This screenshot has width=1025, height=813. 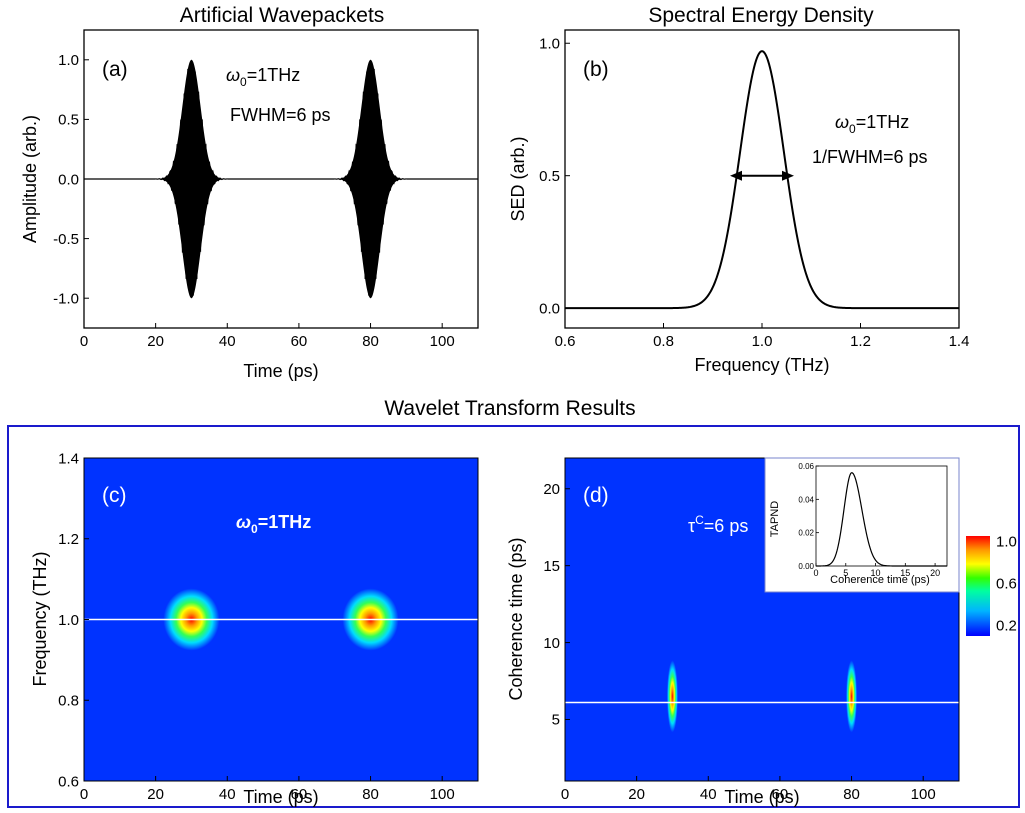 I want to click on panel-d-ylabel: Coherence time (ps), so click(x=516, y=618).